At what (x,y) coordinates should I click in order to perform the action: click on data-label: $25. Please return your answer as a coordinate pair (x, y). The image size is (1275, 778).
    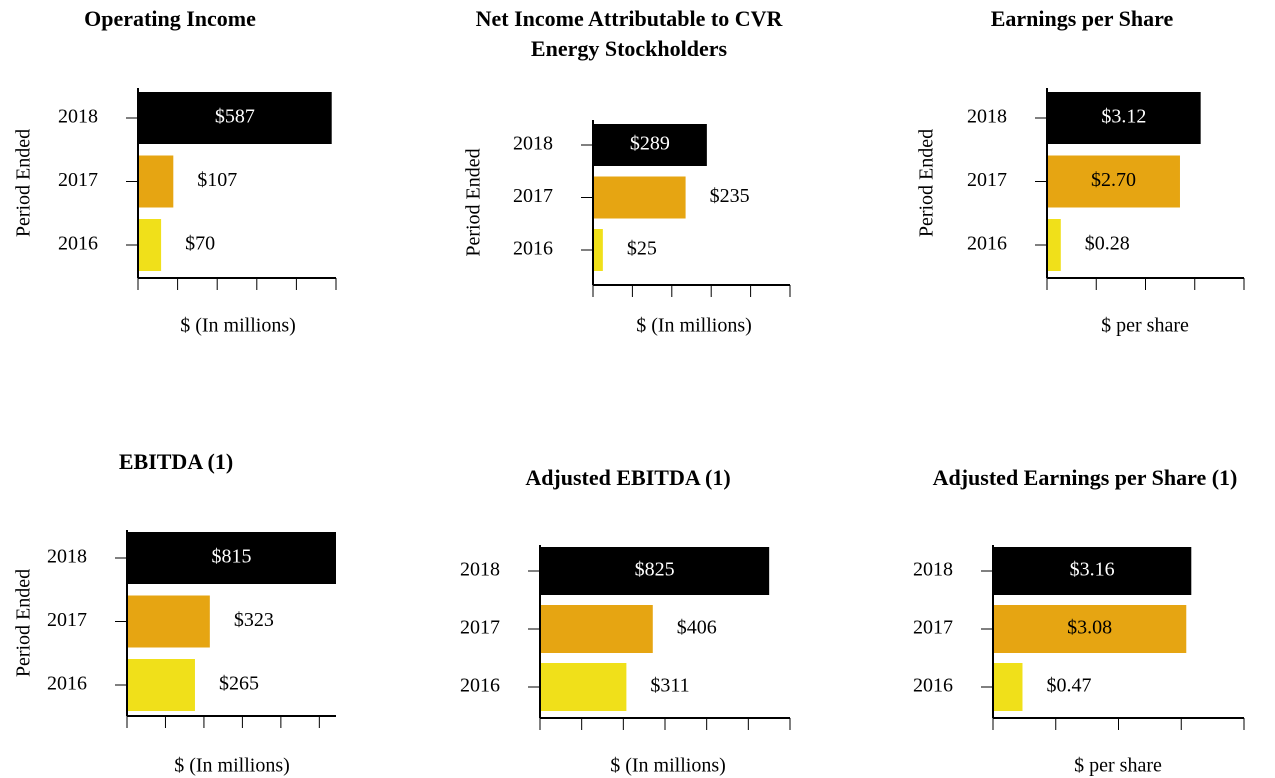
    Looking at the image, I should click on (642, 249).